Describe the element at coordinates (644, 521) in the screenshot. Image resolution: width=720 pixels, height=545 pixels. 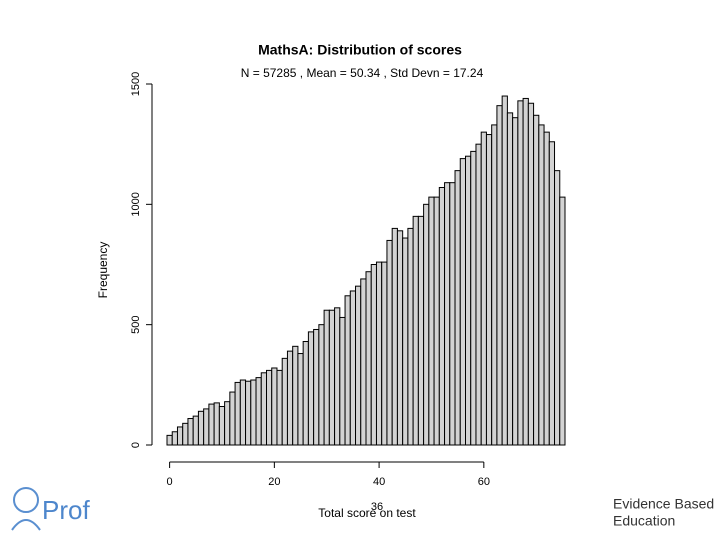
I see `logo-right: Education` at that location.